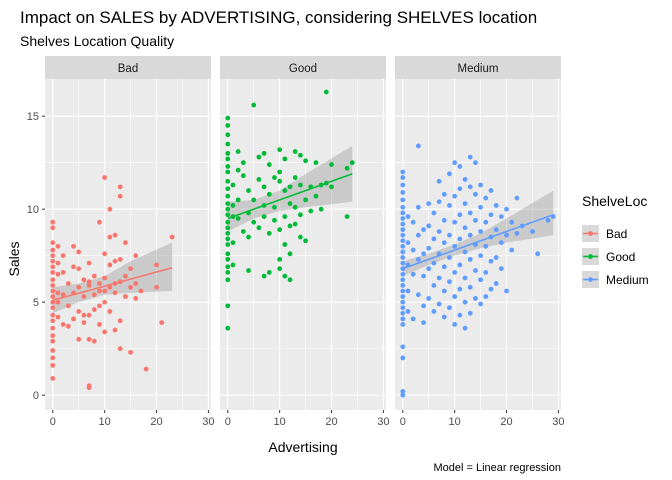 The image size is (672, 480). I want to click on legend: ShelveLoc Bad Good Medium, so click(615, 240).